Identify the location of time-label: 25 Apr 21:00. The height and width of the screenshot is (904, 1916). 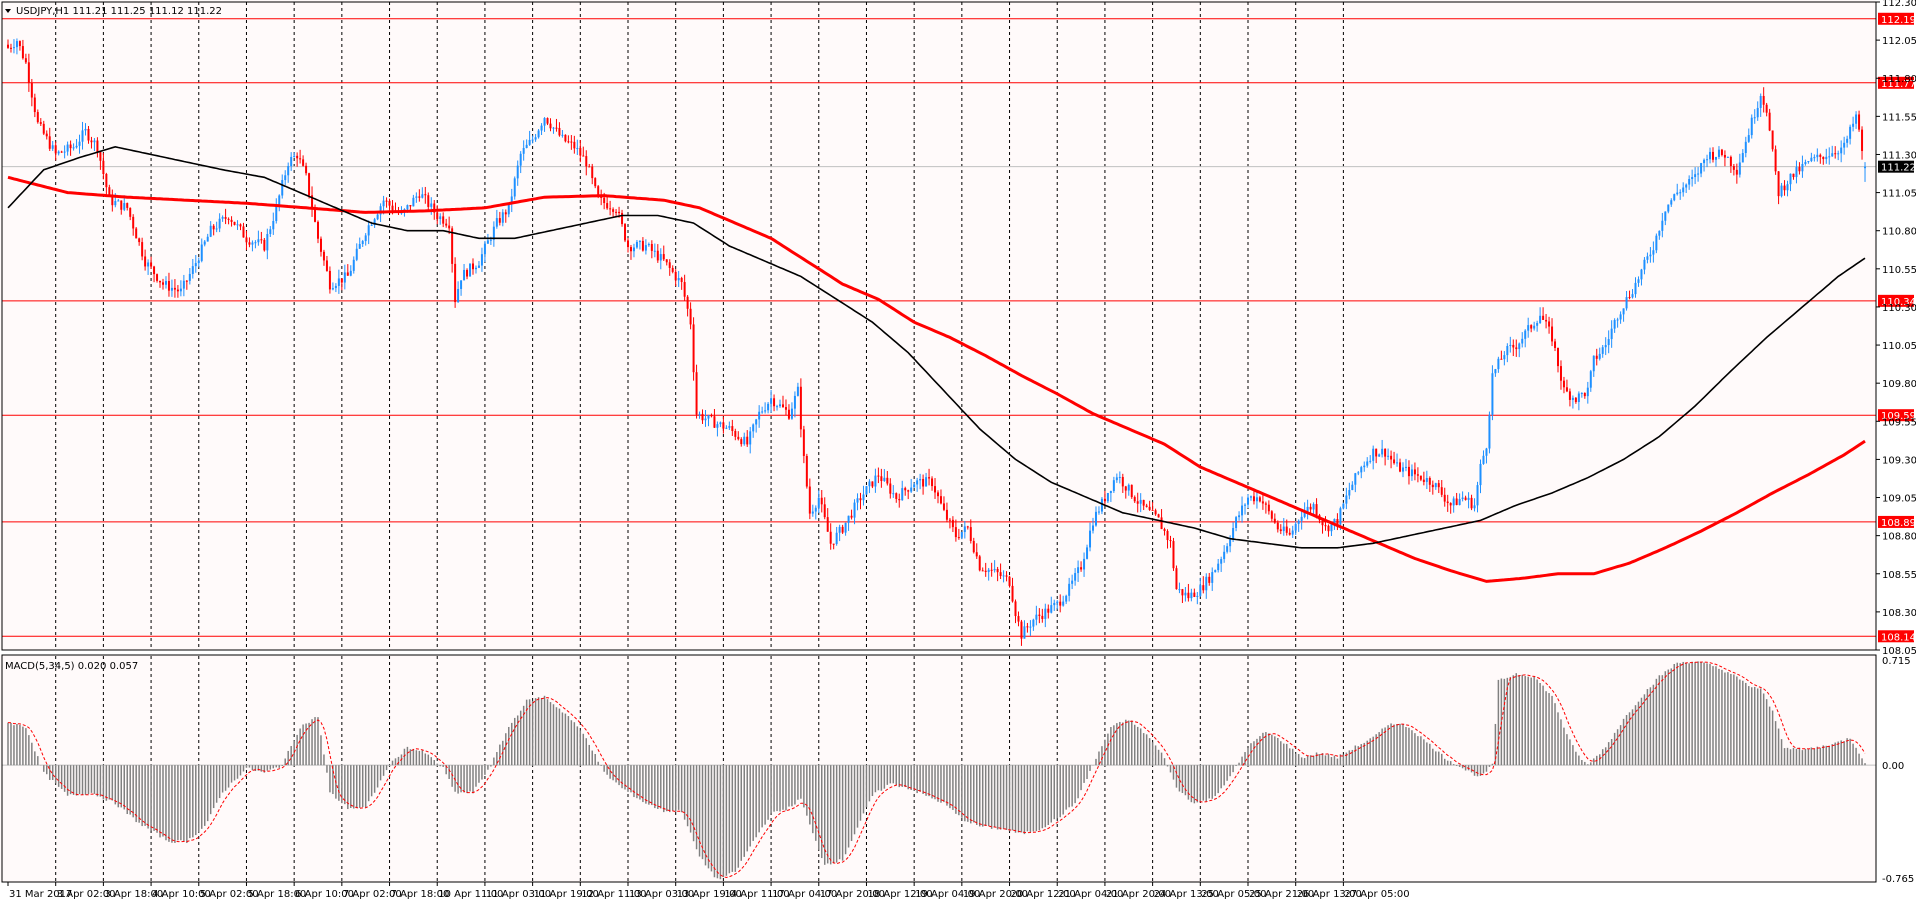
(1281, 894).